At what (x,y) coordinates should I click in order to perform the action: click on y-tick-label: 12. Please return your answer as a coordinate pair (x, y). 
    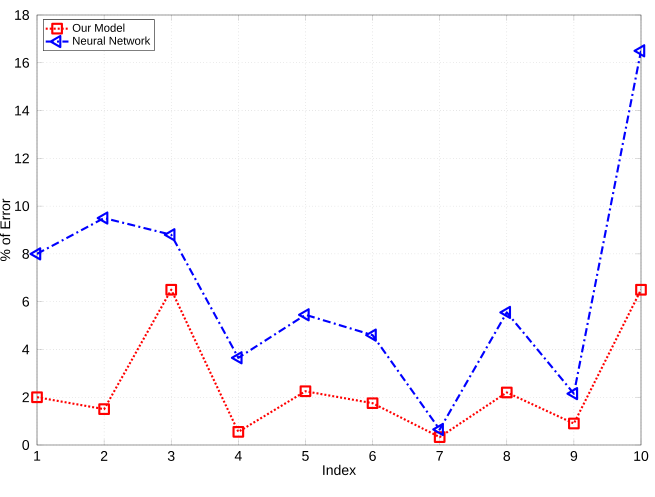
    Looking at the image, I should click on (22, 158).